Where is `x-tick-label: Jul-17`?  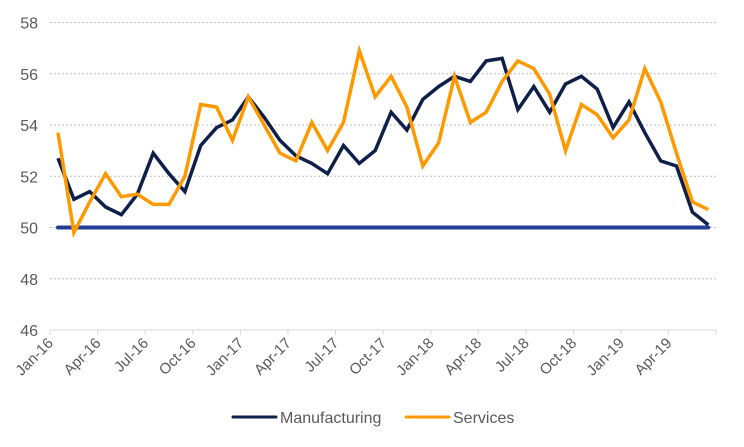 x-tick-label: Jul-17 is located at coordinates (321, 355).